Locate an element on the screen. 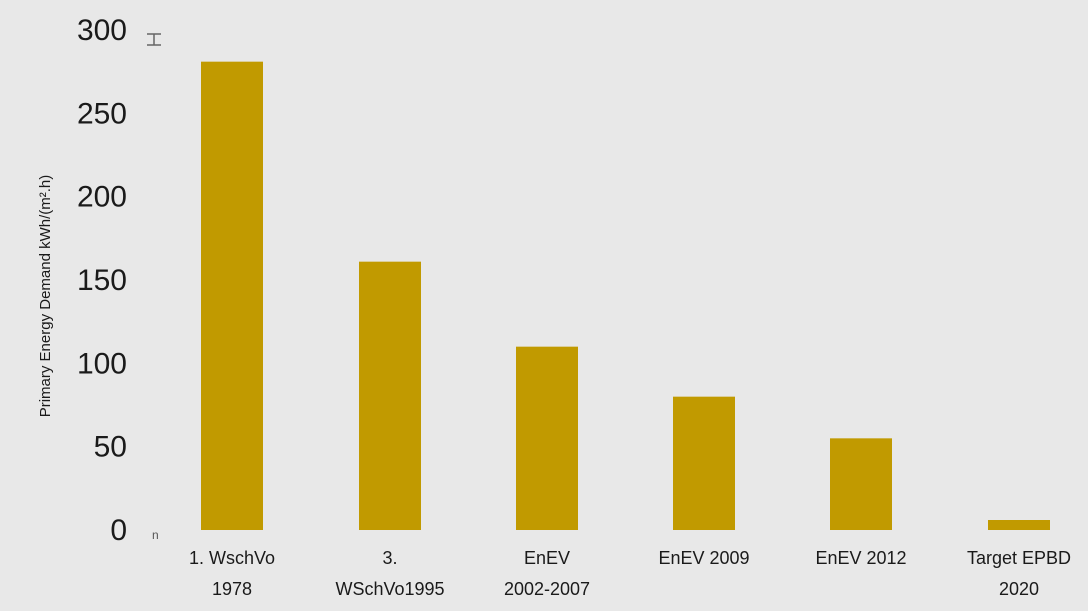  axis-origin-mark: n is located at coordinates (155, 535).